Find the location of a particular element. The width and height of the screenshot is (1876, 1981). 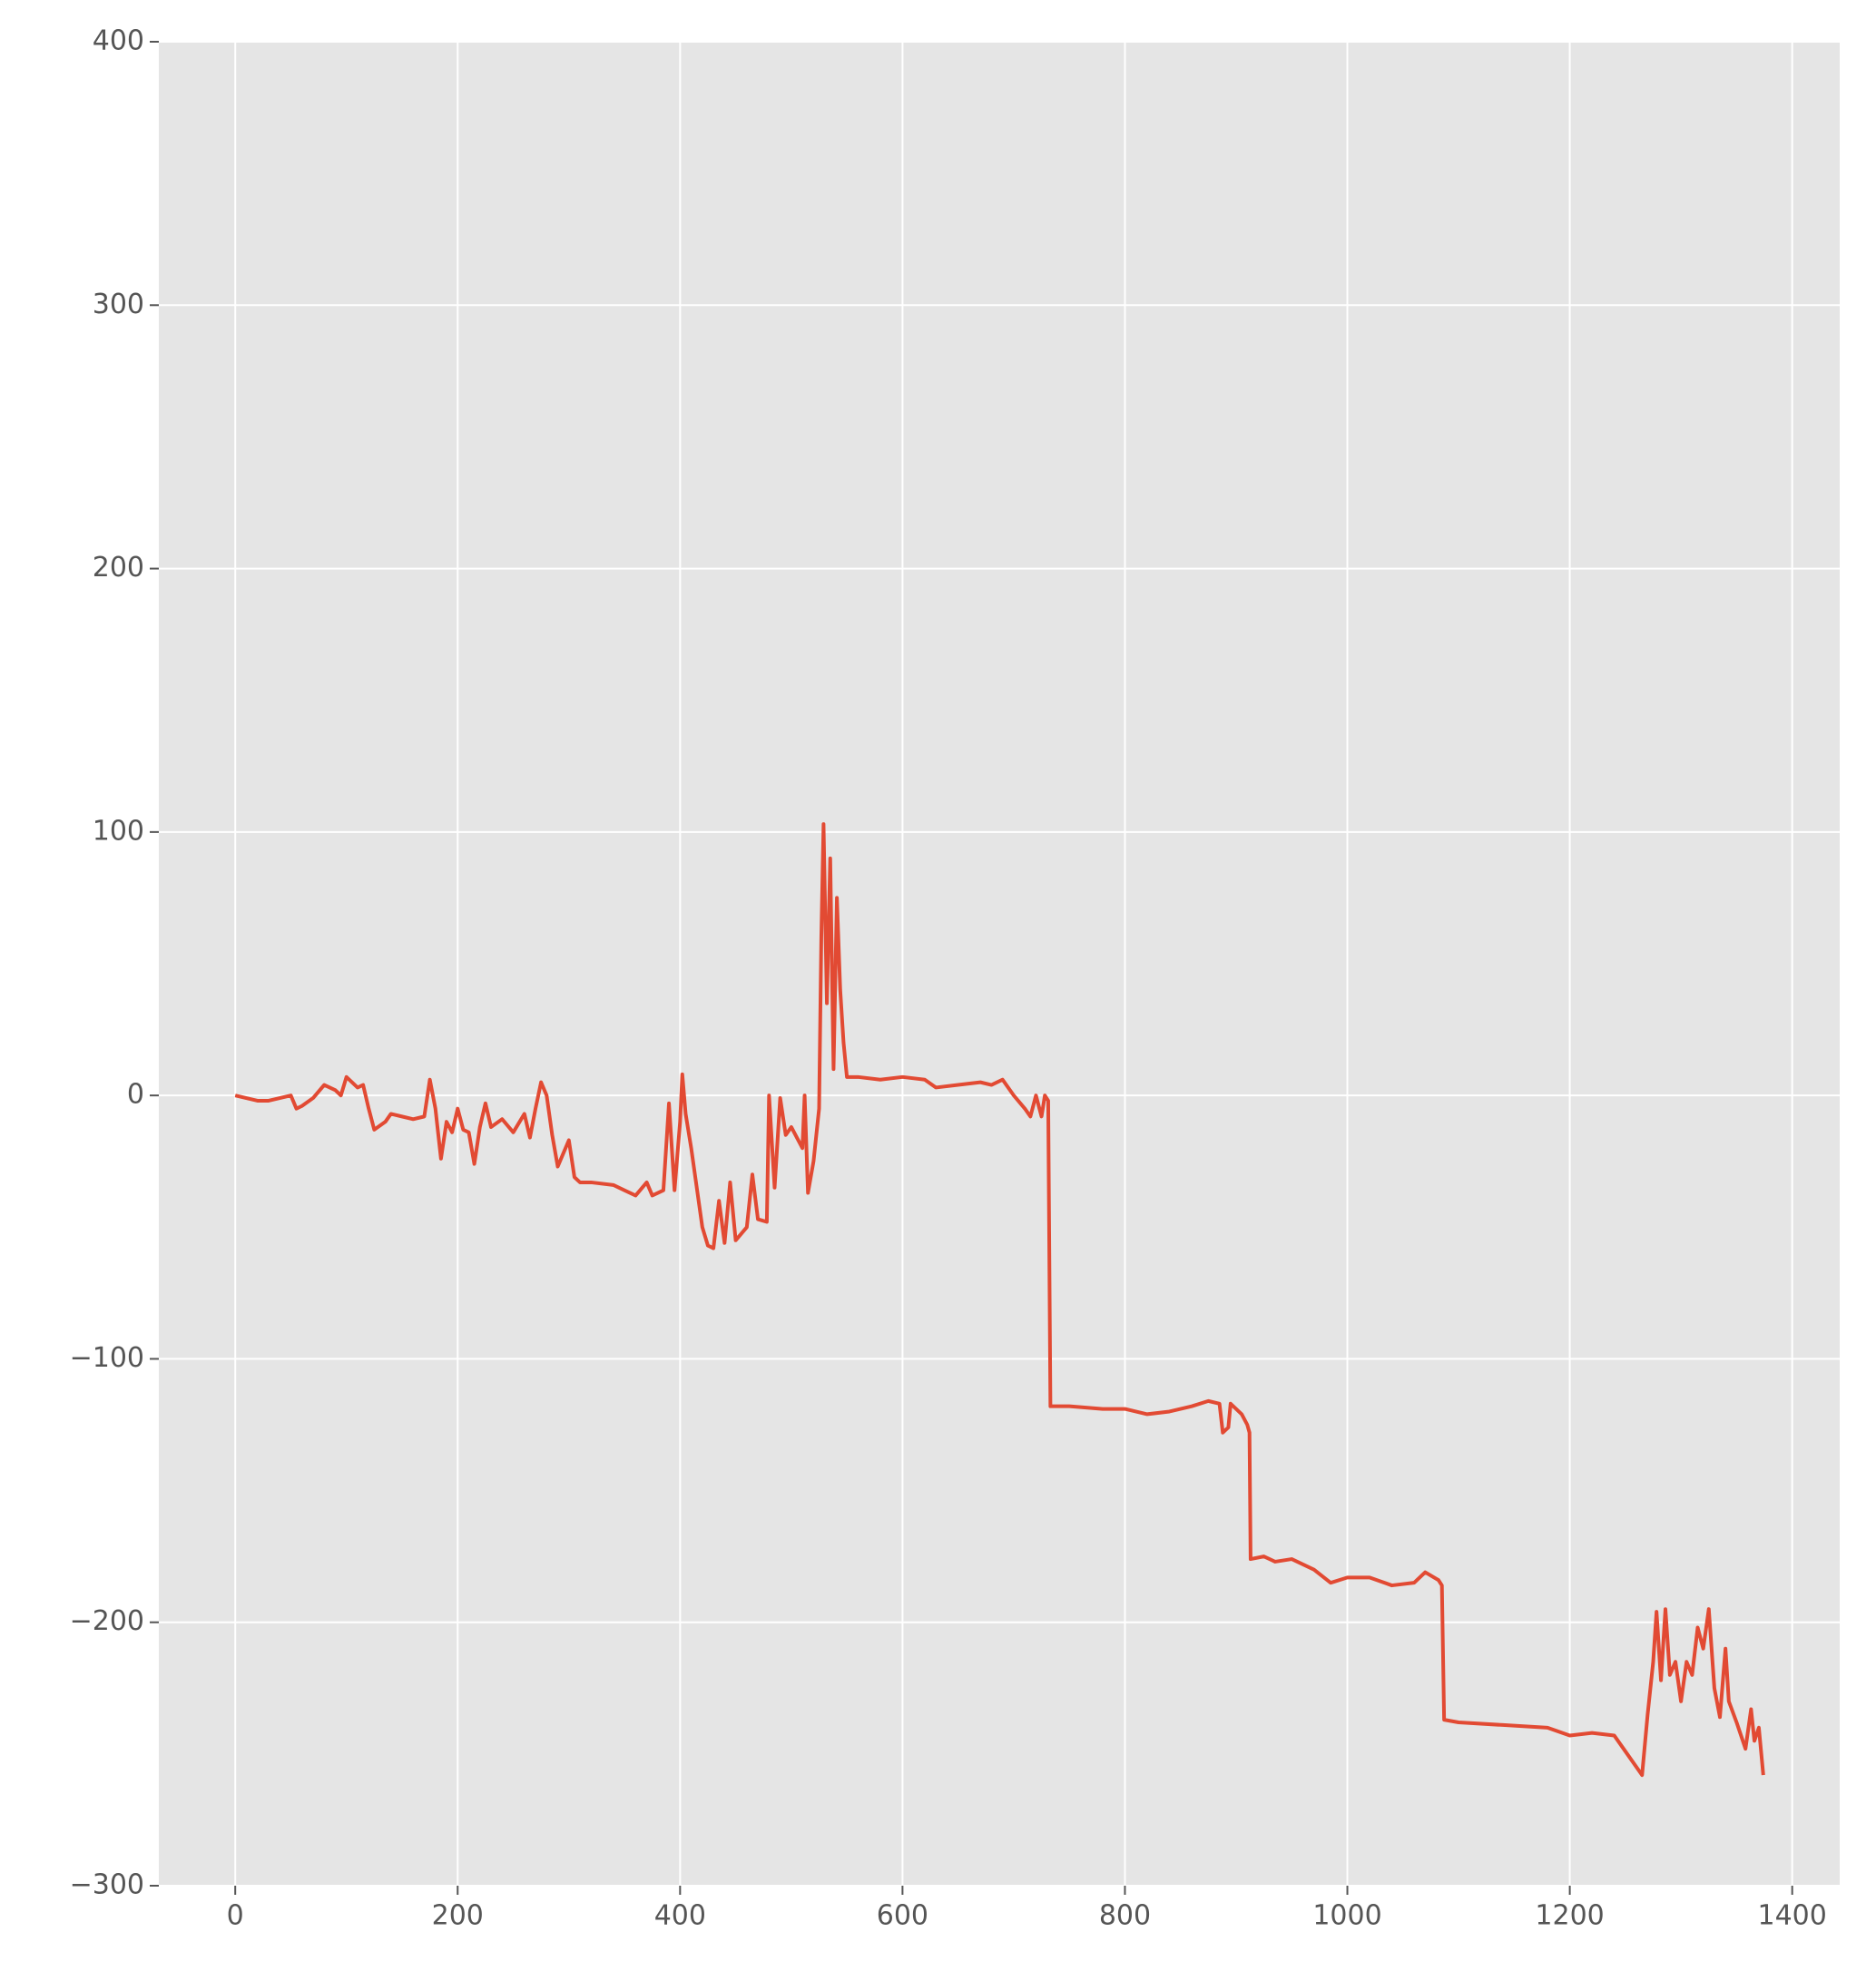

y-tick-label: 200 is located at coordinates (119, 568).